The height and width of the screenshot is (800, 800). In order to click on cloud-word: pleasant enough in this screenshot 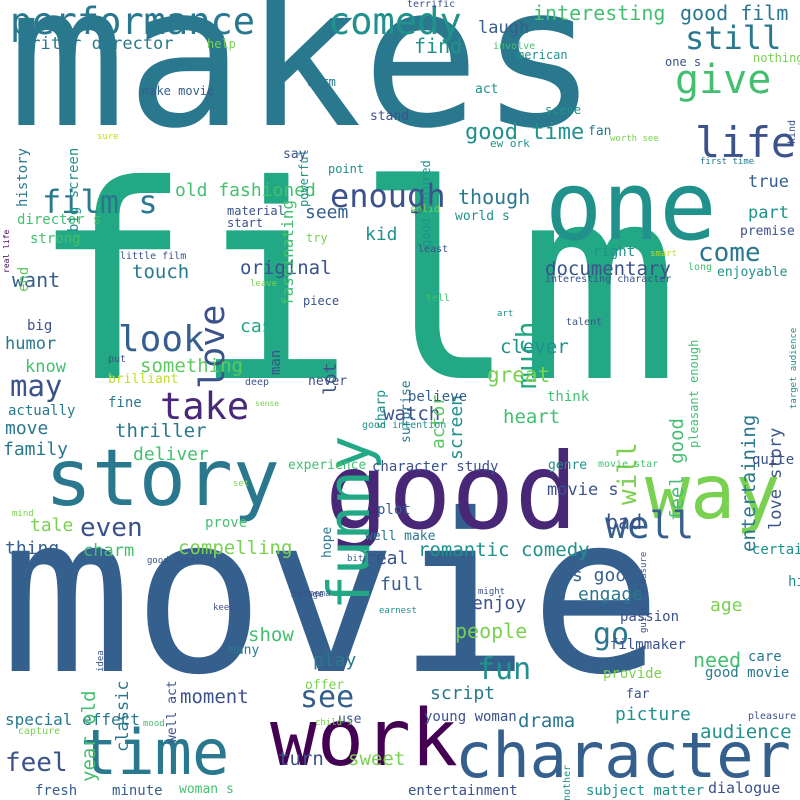, I will do `click(694, 393)`.